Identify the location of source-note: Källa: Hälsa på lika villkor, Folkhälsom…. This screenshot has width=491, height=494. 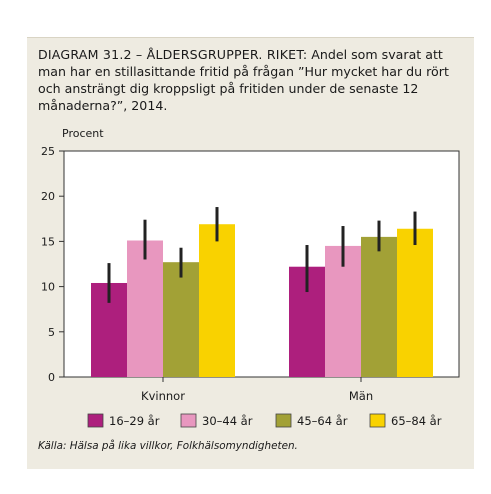
(168, 446).